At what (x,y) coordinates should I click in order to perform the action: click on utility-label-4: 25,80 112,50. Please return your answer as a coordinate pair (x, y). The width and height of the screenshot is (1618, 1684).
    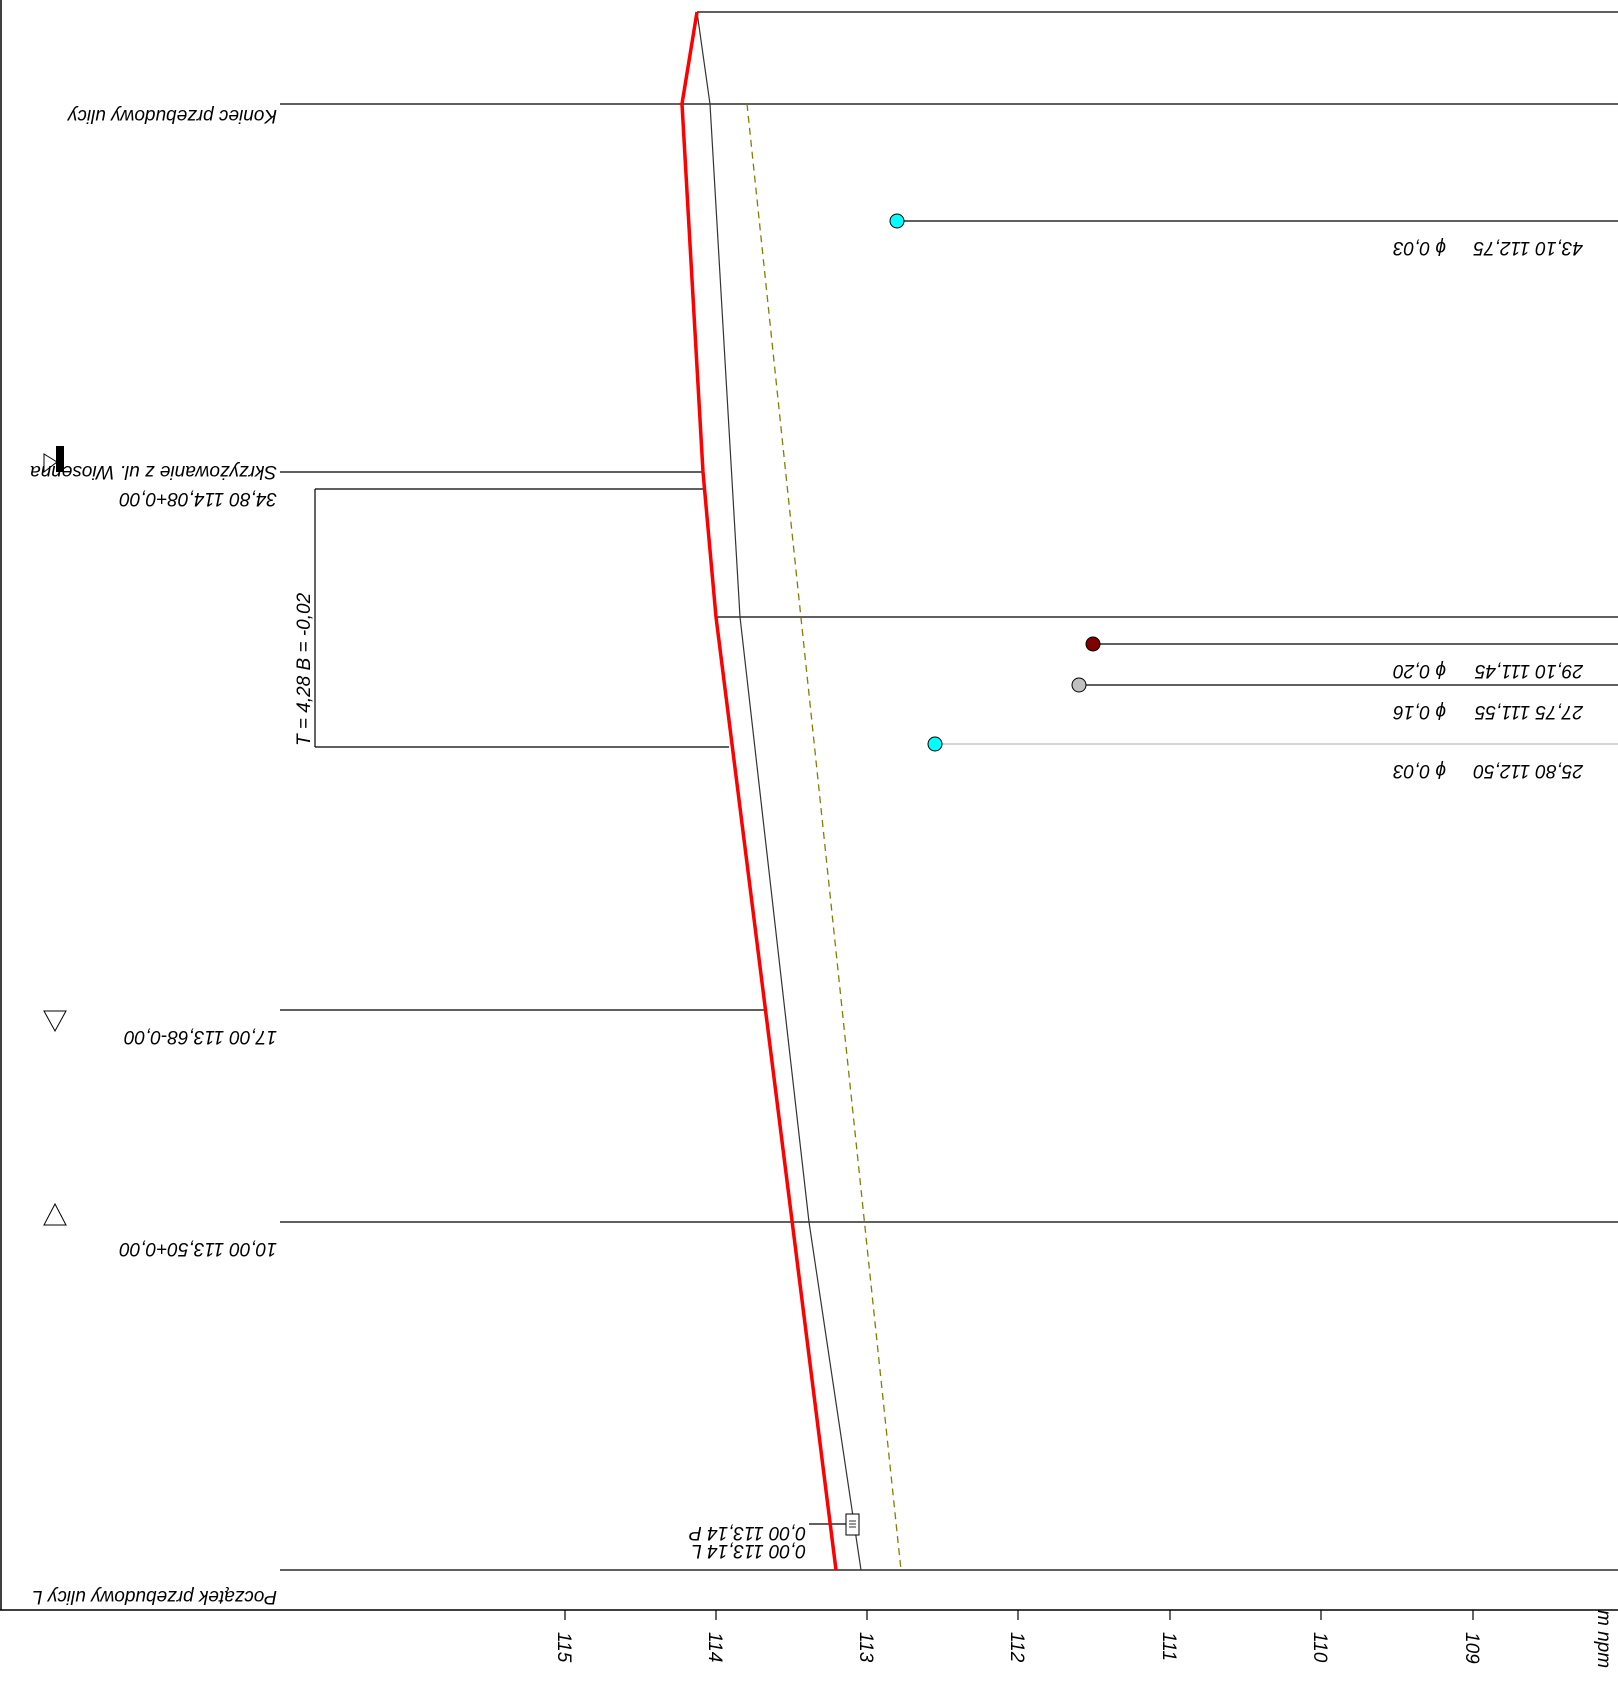
    Looking at the image, I should click on (1528, 770).